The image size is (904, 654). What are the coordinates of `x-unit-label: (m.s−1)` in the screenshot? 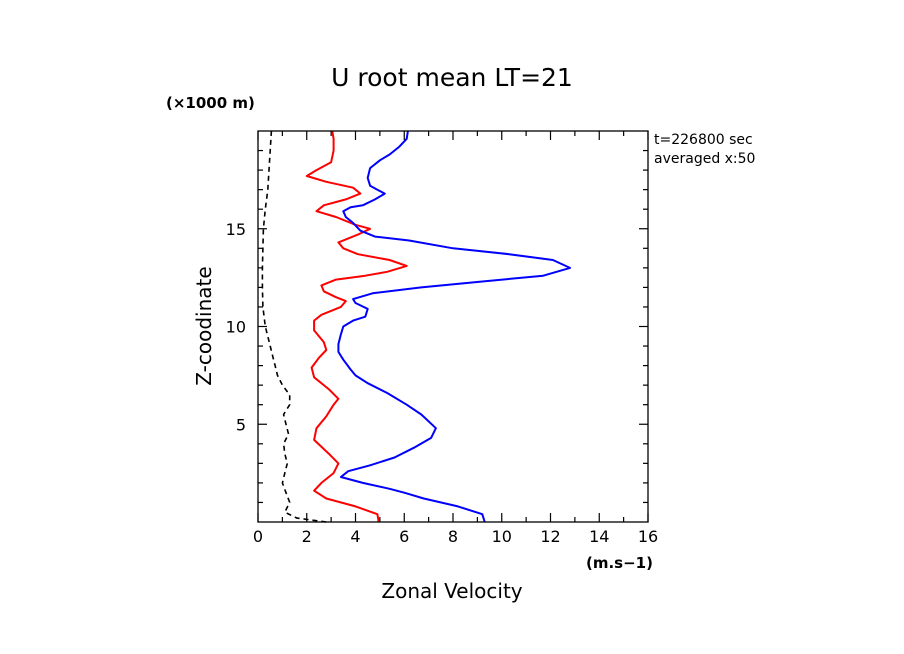 It's located at (619, 563).